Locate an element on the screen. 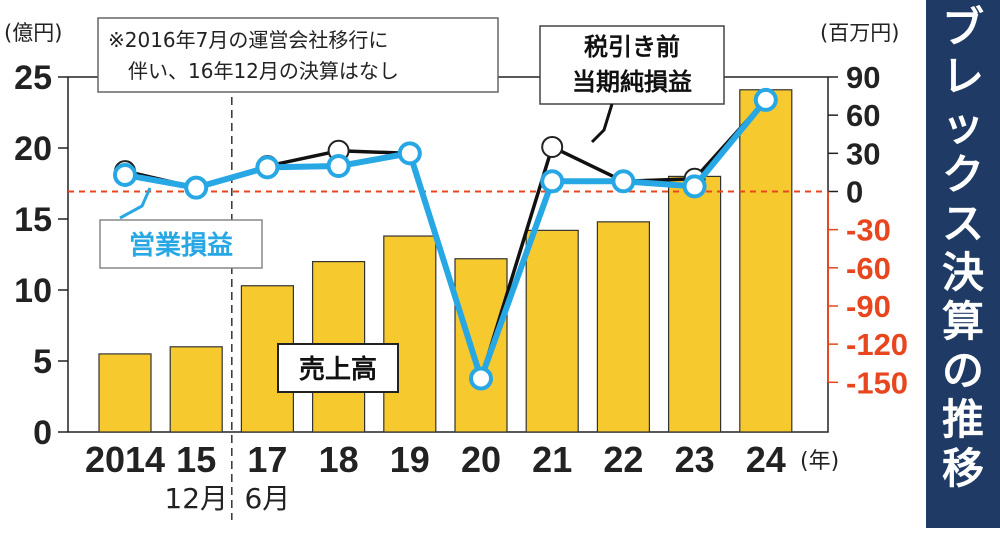 Image resolution: width=1000 pixels, height=533 pixels. x-tick-label: 20 is located at coordinates (481, 459).